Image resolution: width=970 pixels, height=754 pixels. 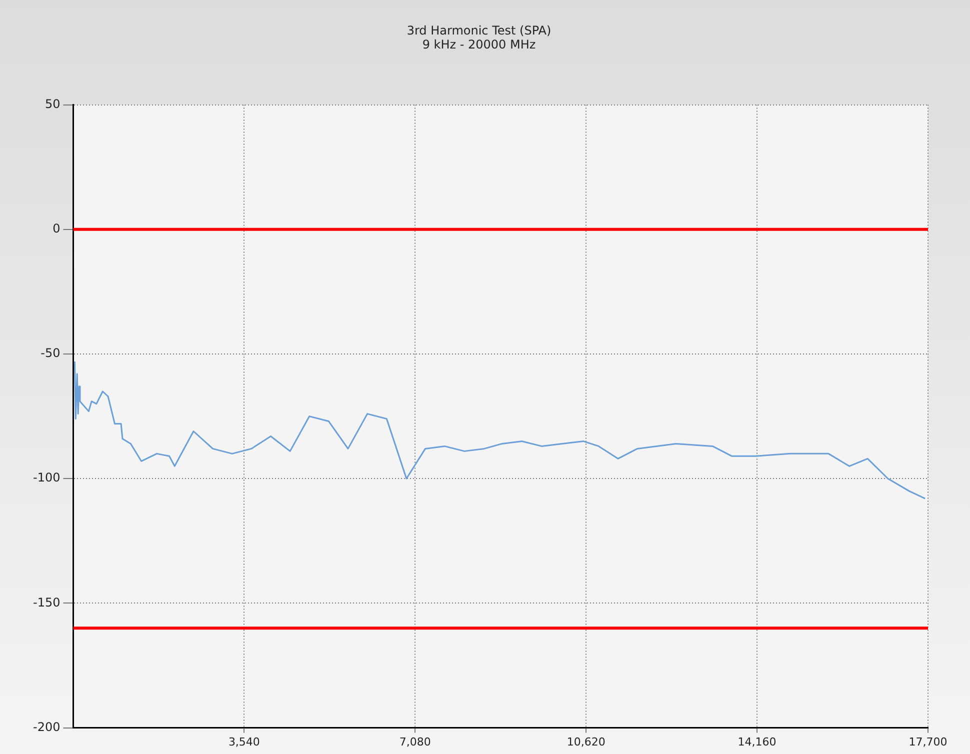 I want to click on y-tick-label: -200, so click(x=46, y=727).